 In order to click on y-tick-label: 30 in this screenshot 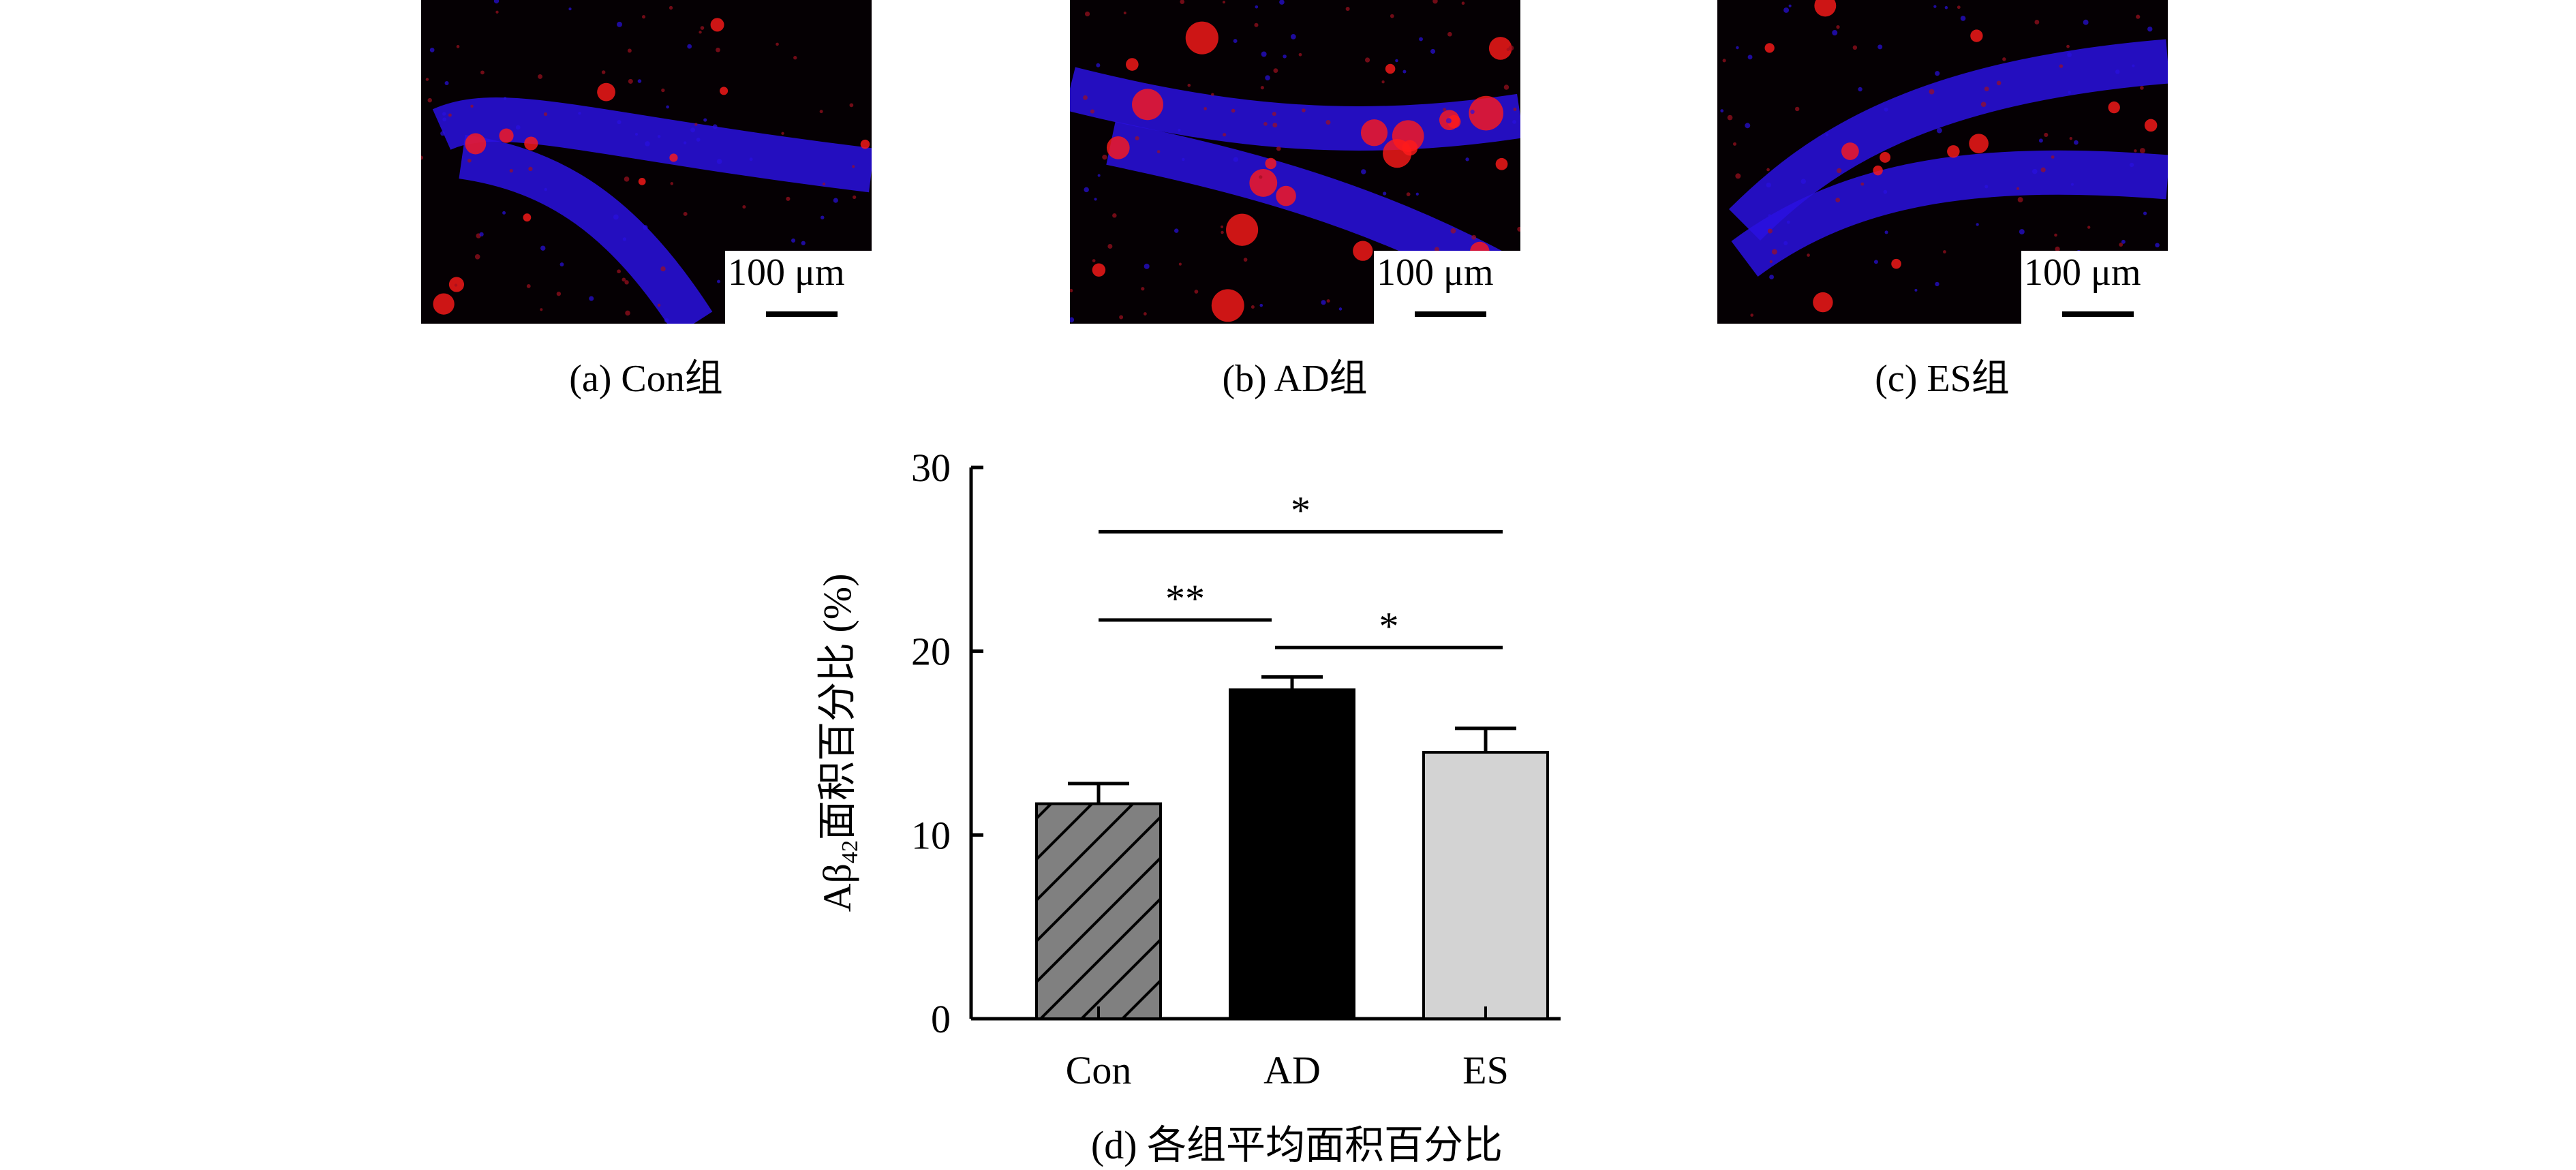, I will do `click(931, 468)`.